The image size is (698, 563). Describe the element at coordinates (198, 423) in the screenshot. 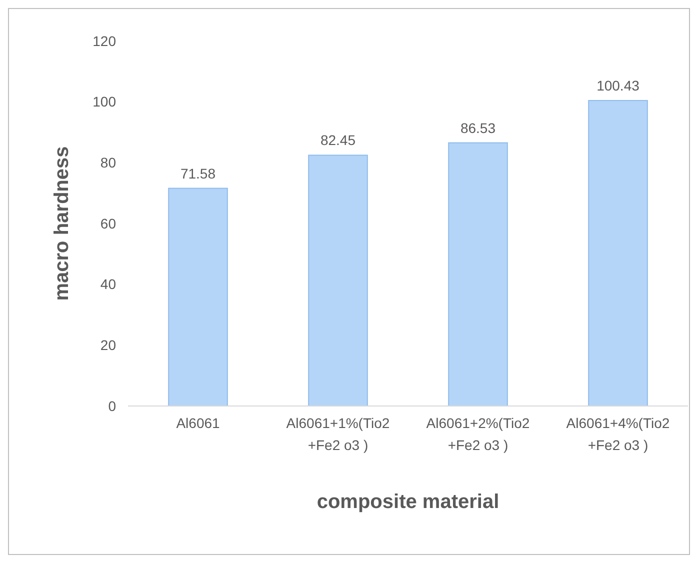

I see `x-tick-label: Al6061` at that location.